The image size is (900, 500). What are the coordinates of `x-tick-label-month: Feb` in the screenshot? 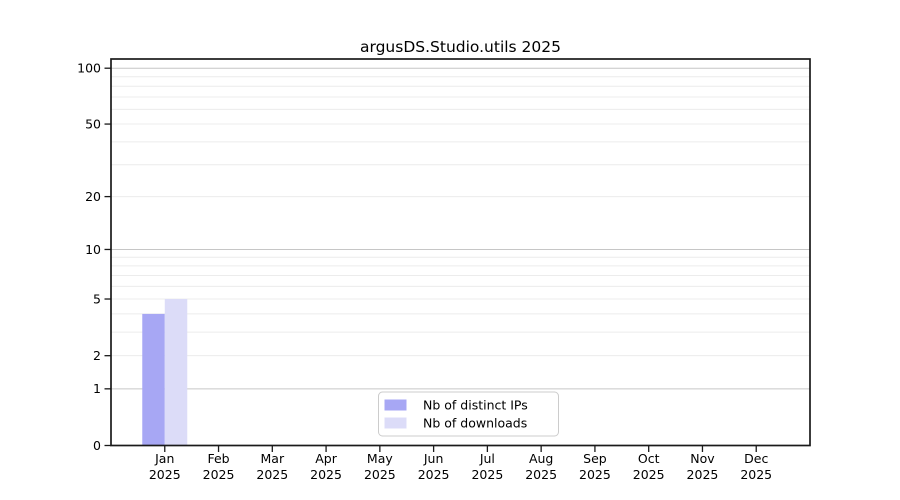 It's located at (218, 458).